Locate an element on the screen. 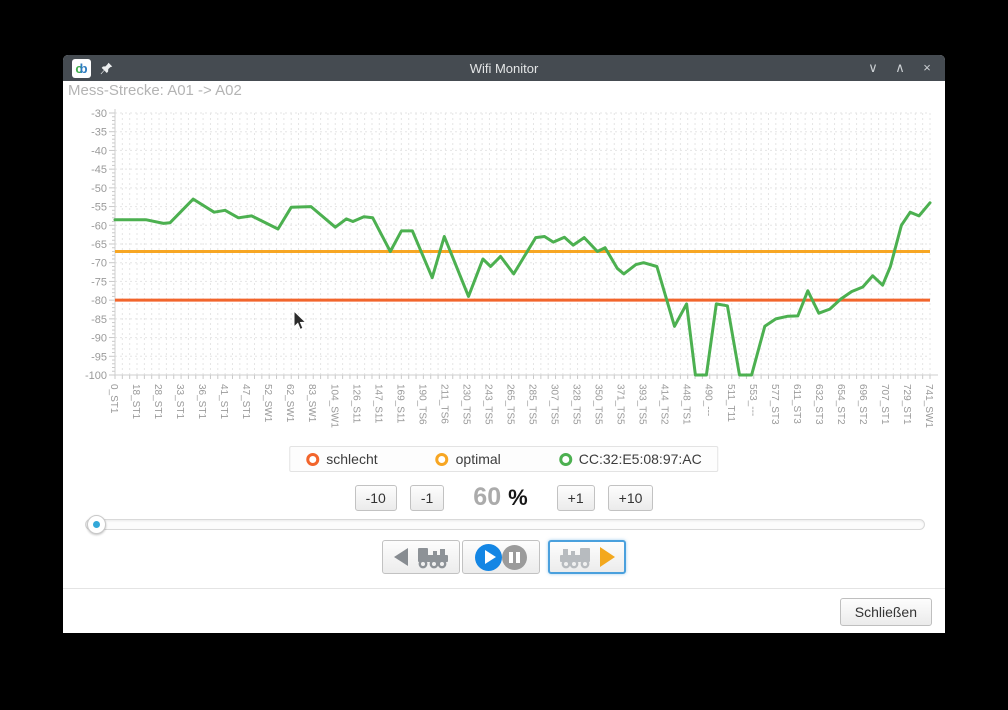  svg-text: -60 is located at coordinates (99, 226).